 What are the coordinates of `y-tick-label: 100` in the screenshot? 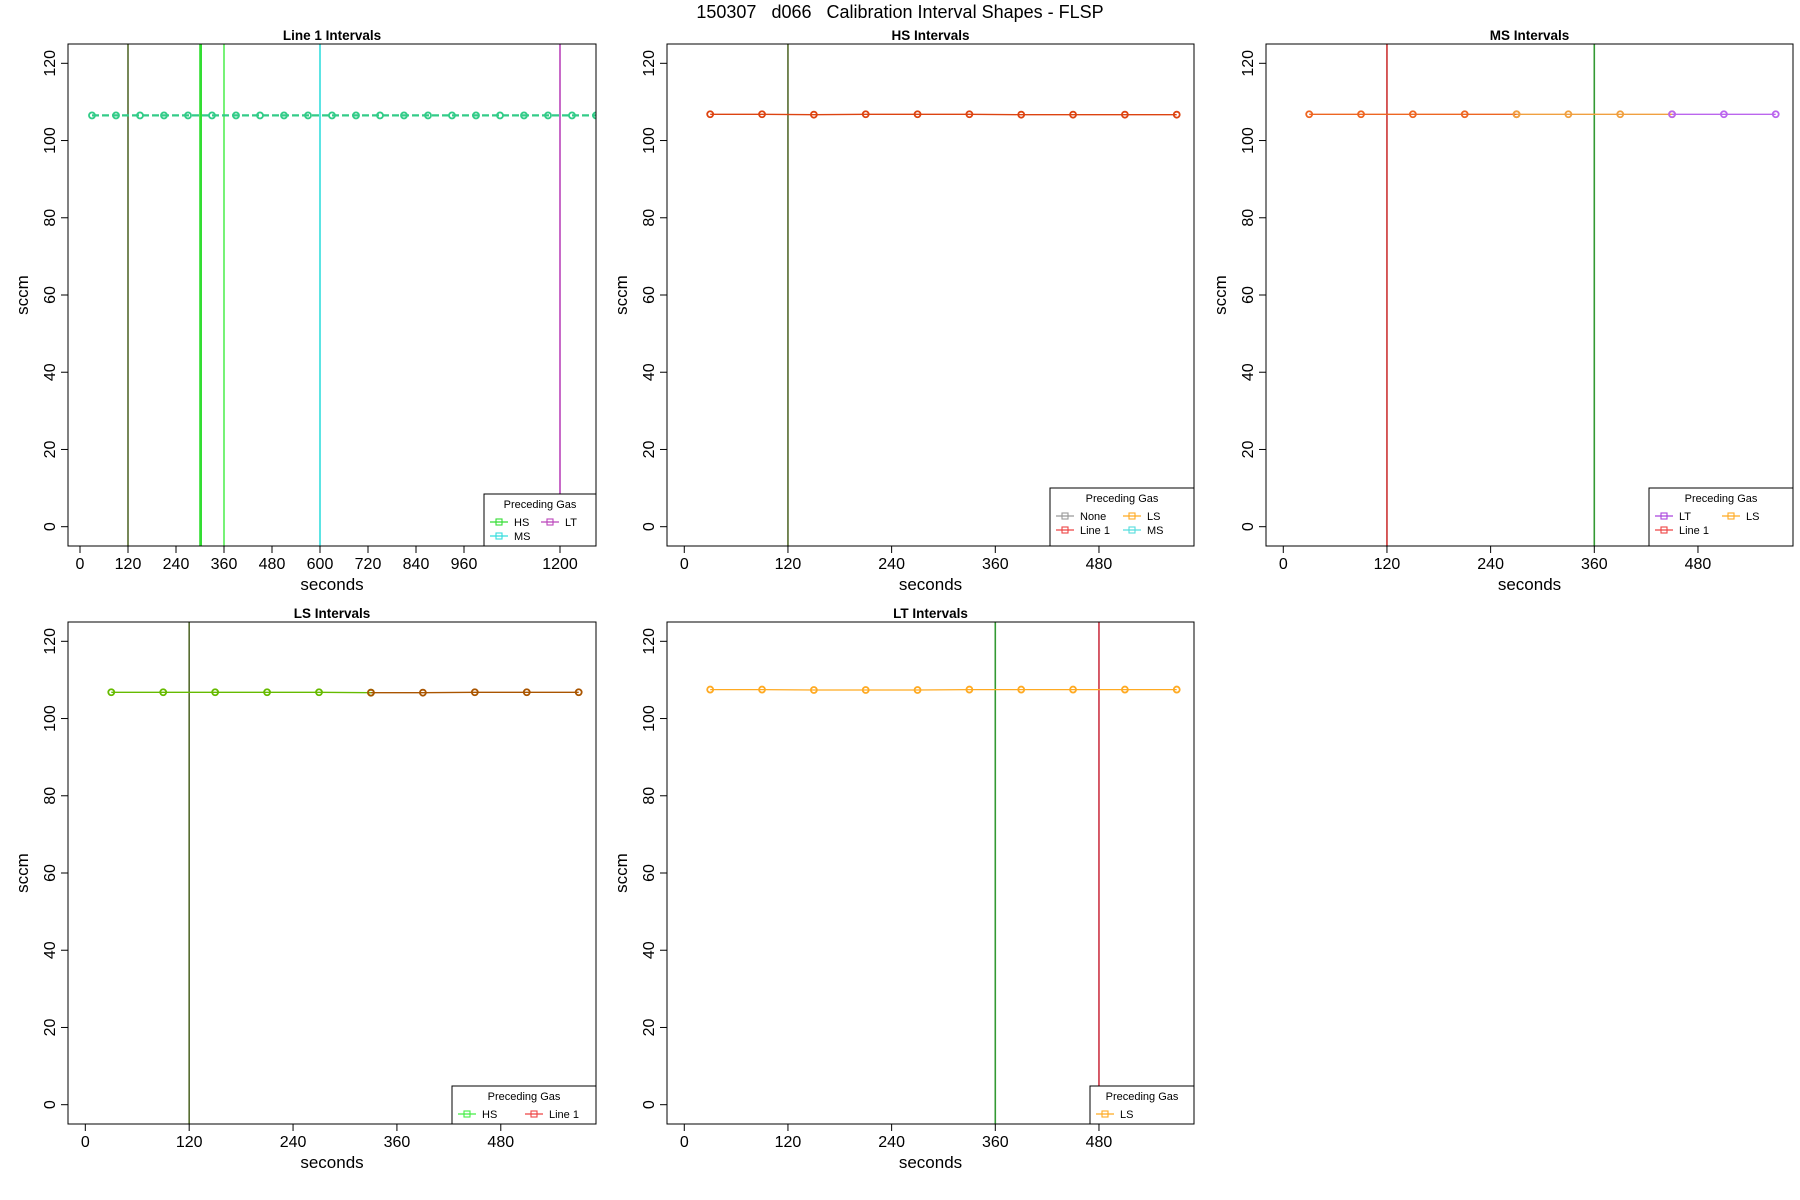 It's located at (50, 718).